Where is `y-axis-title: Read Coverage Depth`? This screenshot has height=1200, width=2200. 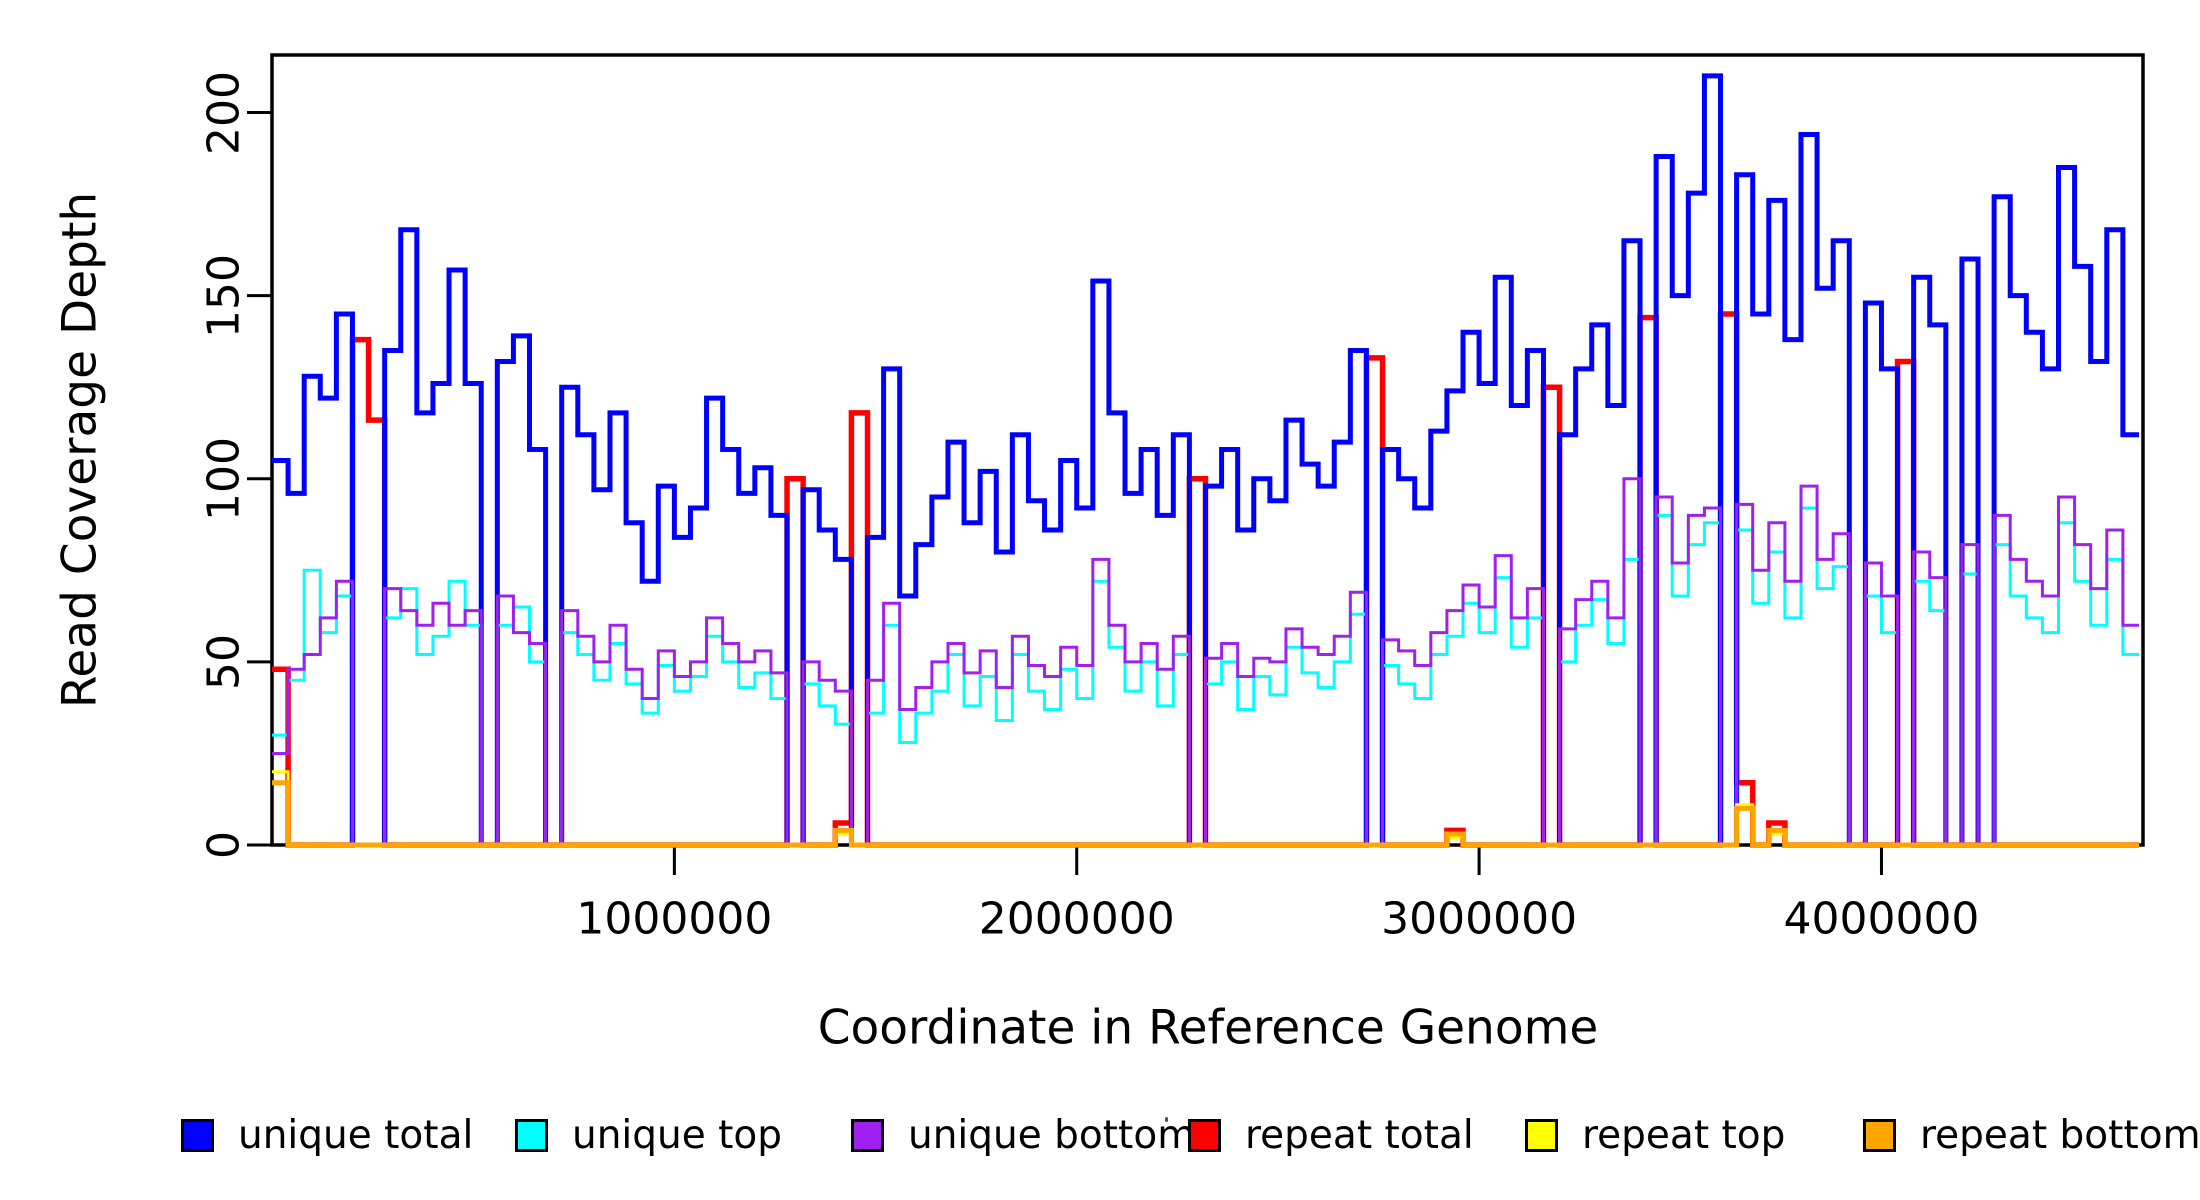
y-axis-title: Read Coverage Depth is located at coordinates (80, 450).